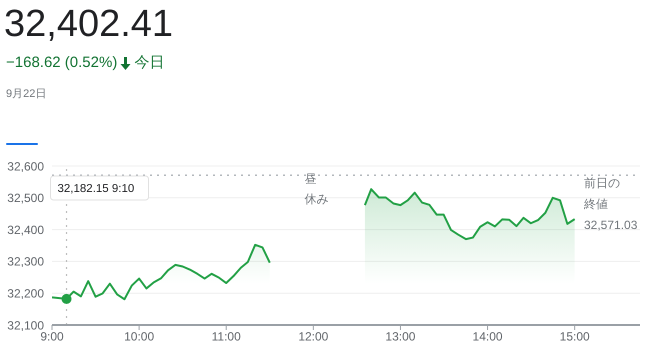  I want to click on y-tick-label: 32,300, so click(25, 261).